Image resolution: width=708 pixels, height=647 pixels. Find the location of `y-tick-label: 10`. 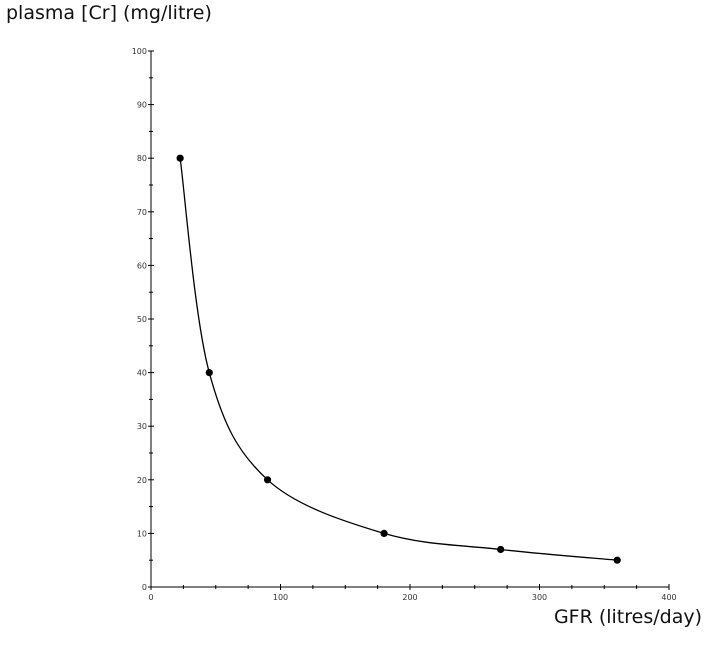

y-tick-label: 10 is located at coordinates (142, 533).